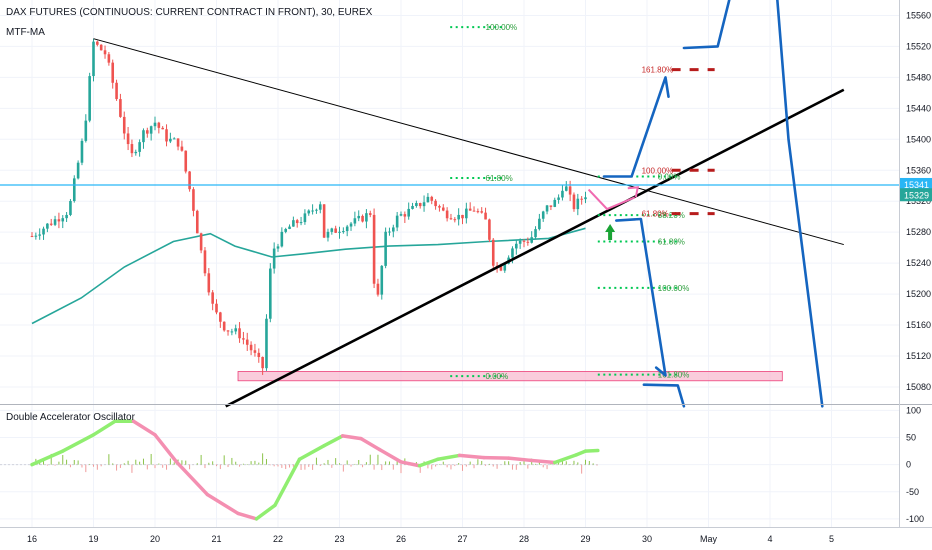  I want to click on fib-level-label: 161.80%, so click(674, 375).